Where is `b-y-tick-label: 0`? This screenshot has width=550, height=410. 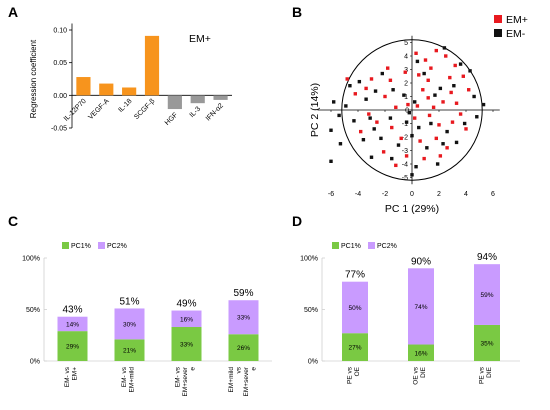
b-y-tick-label: 0 is located at coordinates (407, 111).